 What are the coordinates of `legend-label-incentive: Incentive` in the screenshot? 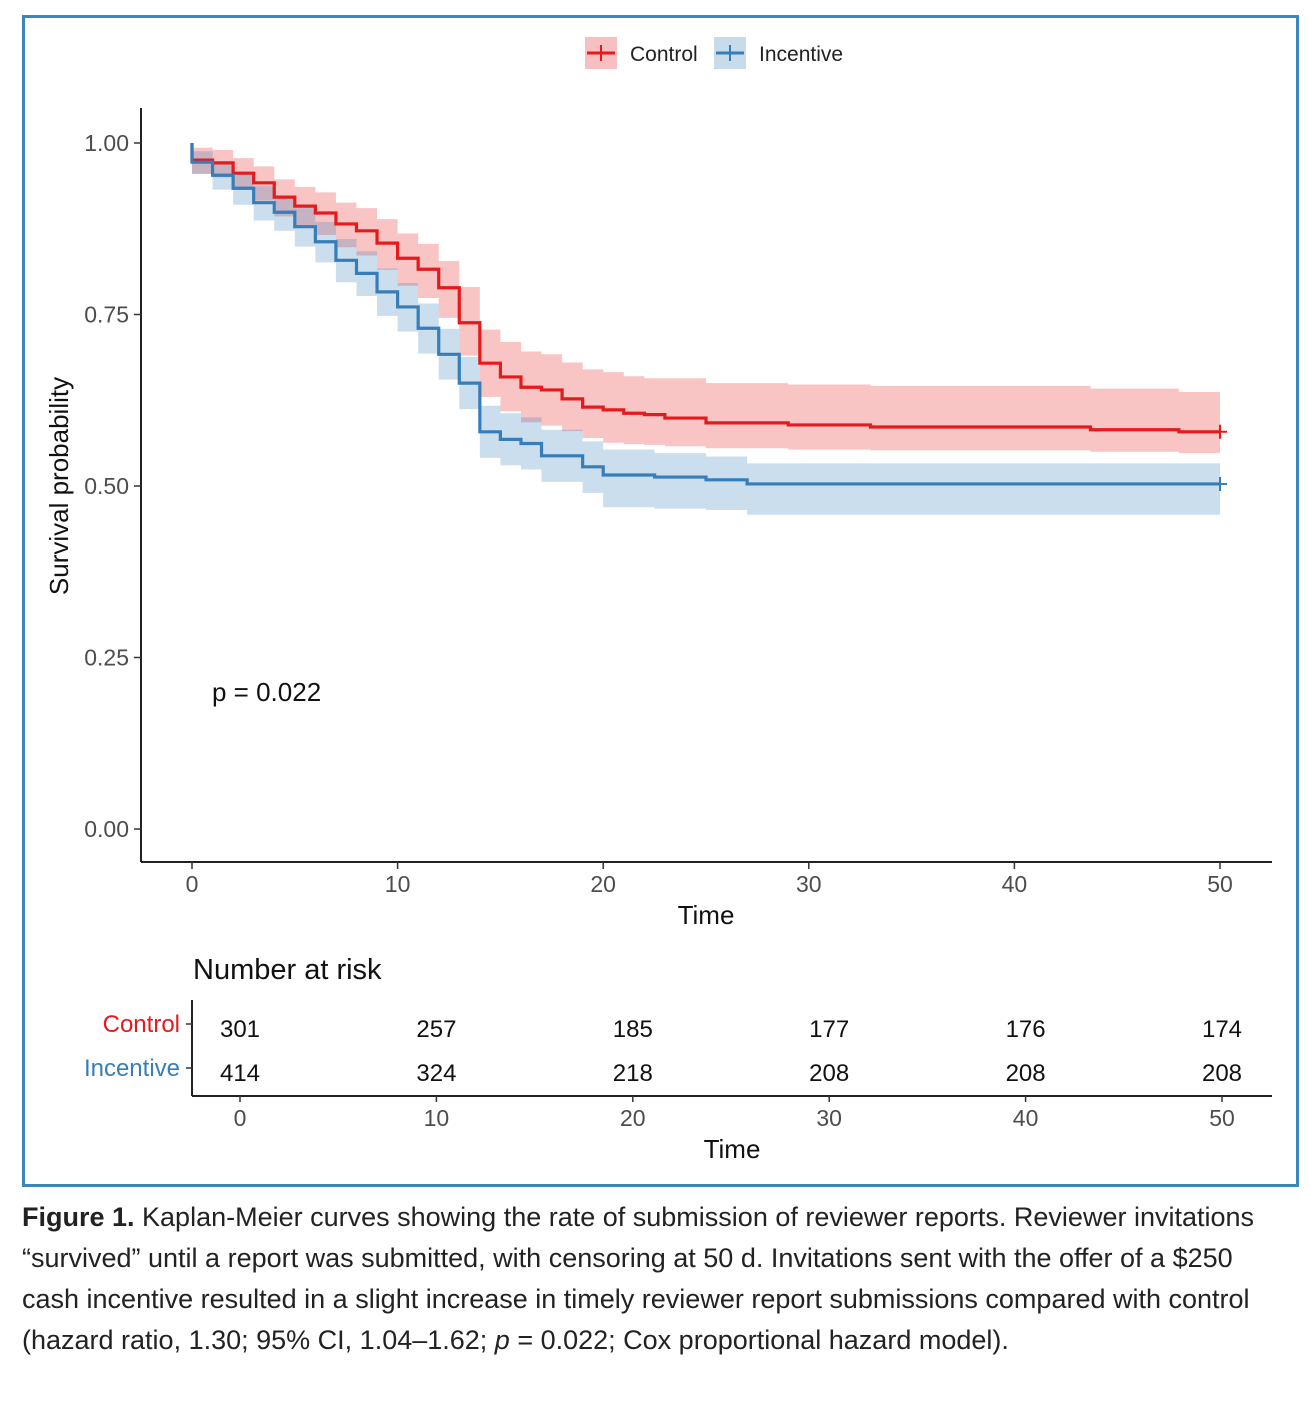 It's located at (801, 54).